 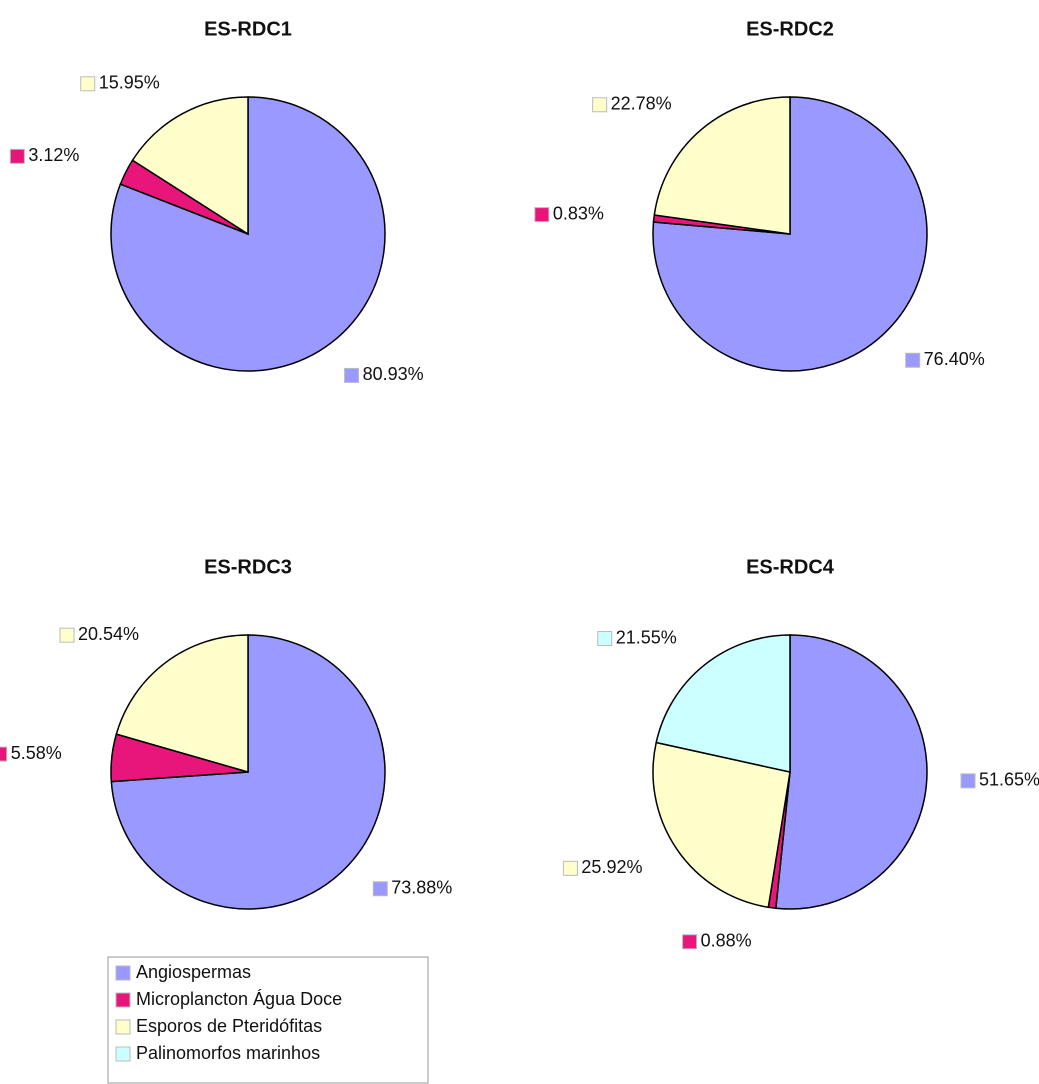 I want to click on chart-title: ES-RDC4, so click(x=790, y=567).